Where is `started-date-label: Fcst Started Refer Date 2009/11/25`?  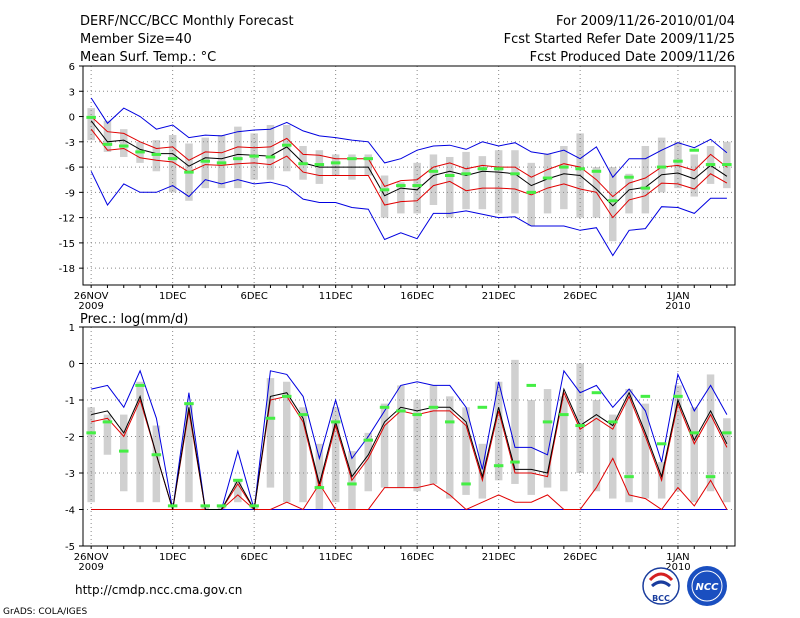
started-date-label: Fcst Started Refer Date 2009/11/25 is located at coordinates (619, 39).